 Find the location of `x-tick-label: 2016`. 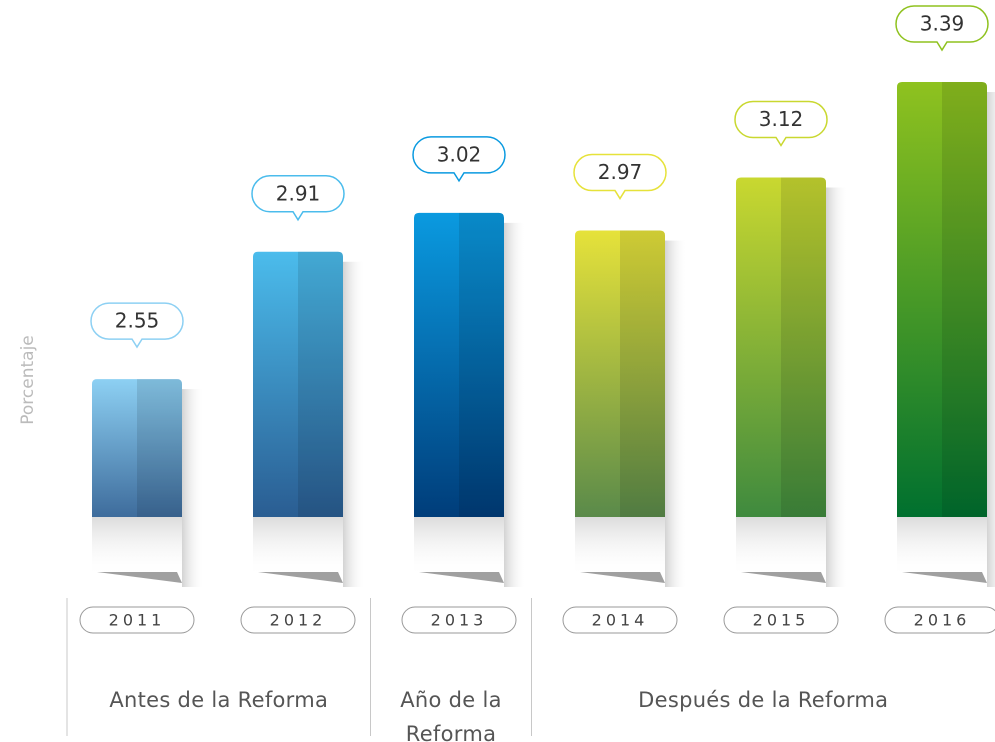

x-tick-label: 2016 is located at coordinates (942, 620).